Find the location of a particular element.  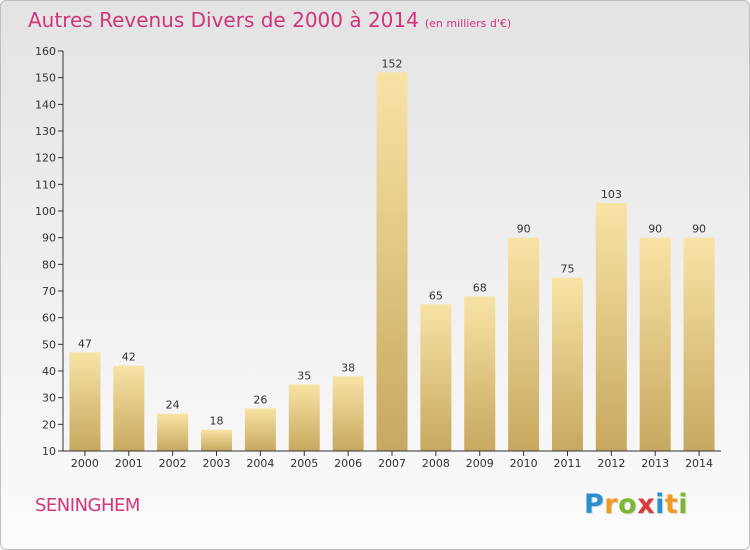

y-tick-label: 50 is located at coordinates (49, 344).